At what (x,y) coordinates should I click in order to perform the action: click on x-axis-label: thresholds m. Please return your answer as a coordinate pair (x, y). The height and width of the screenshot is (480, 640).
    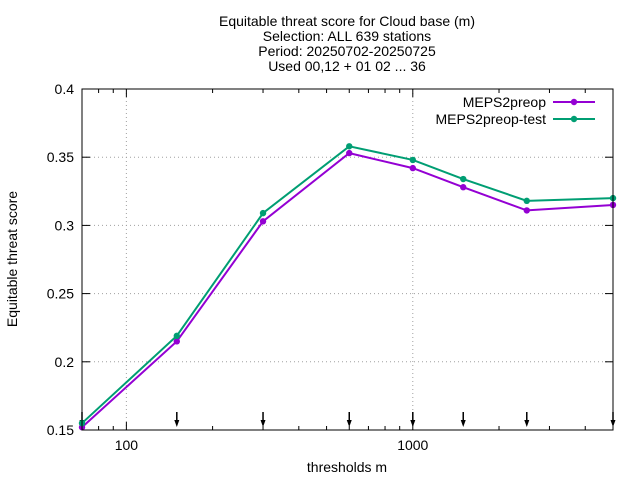
    Looking at the image, I should click on (347, 467).